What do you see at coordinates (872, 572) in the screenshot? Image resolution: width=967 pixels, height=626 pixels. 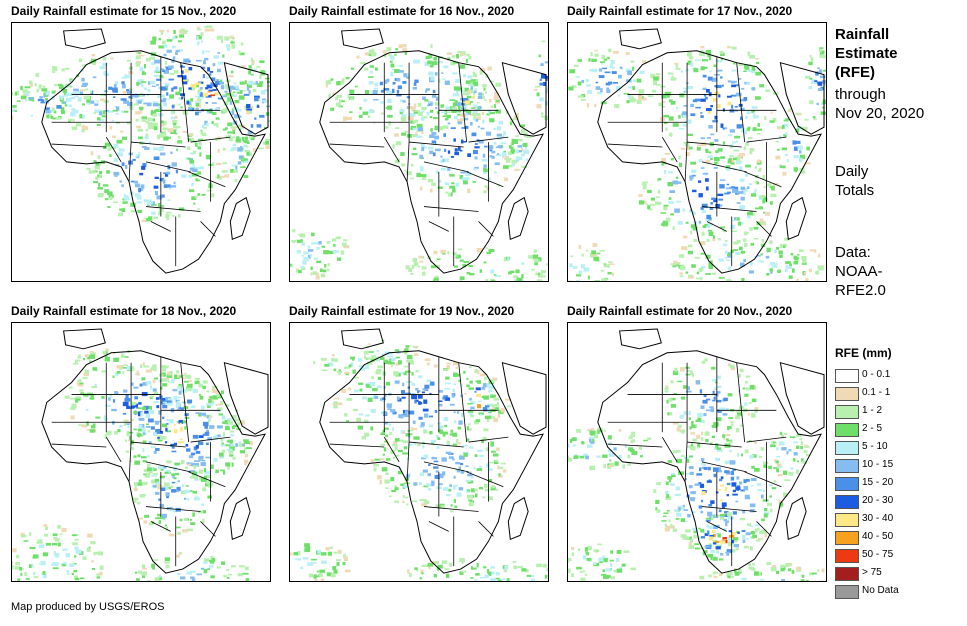 I see `legend-label: > 75` at bounding box center [872, 572].